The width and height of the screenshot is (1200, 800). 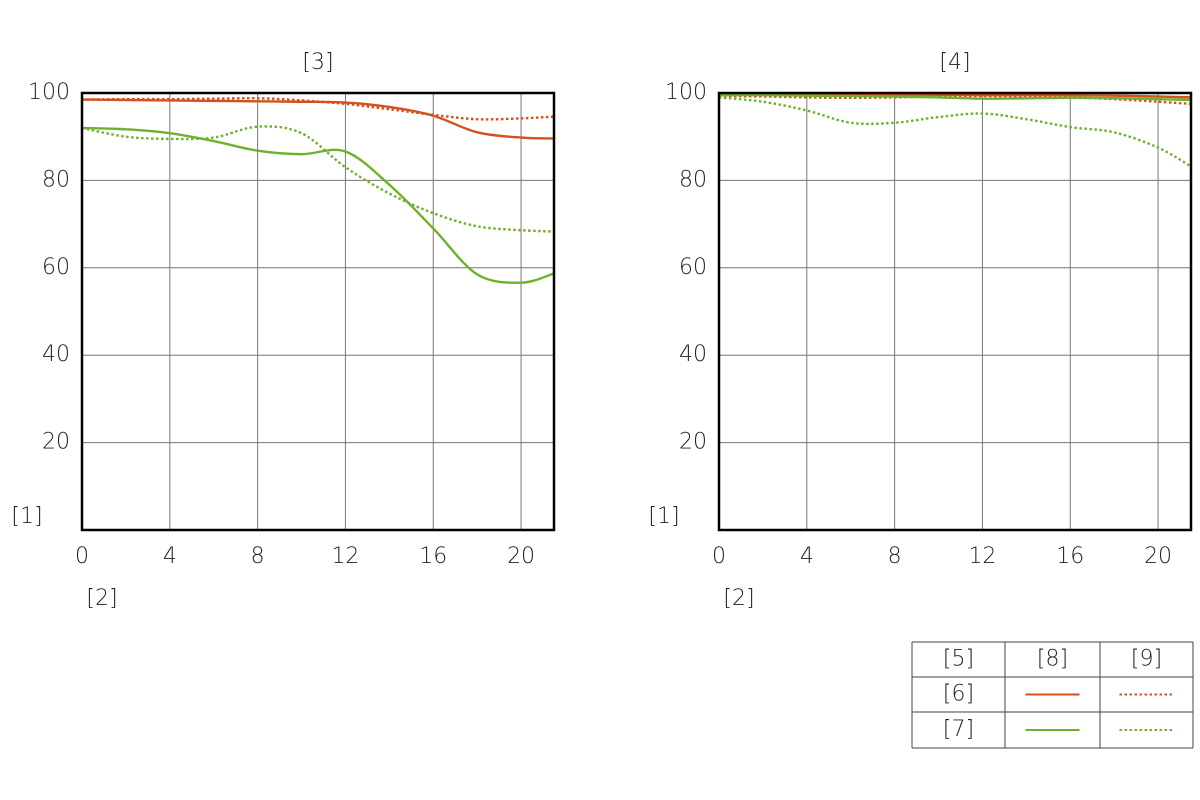 What do you see at coordinates (958, 694) in the screenshot?
I see `legend-row: [6]` at bounding box center [958, 694].